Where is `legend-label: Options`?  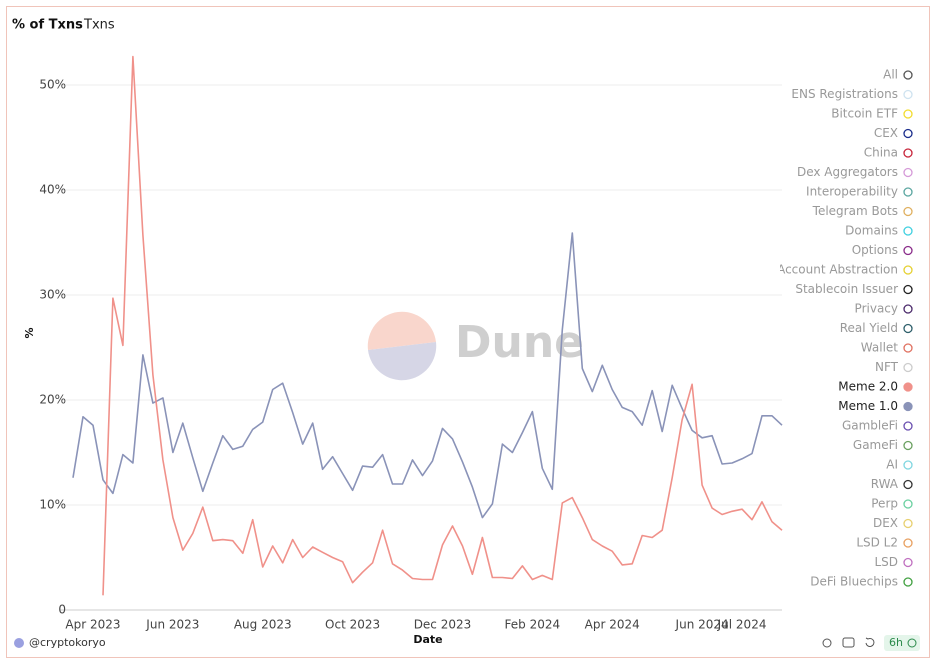 legend-label: Options is located at coordinates (875, 250).